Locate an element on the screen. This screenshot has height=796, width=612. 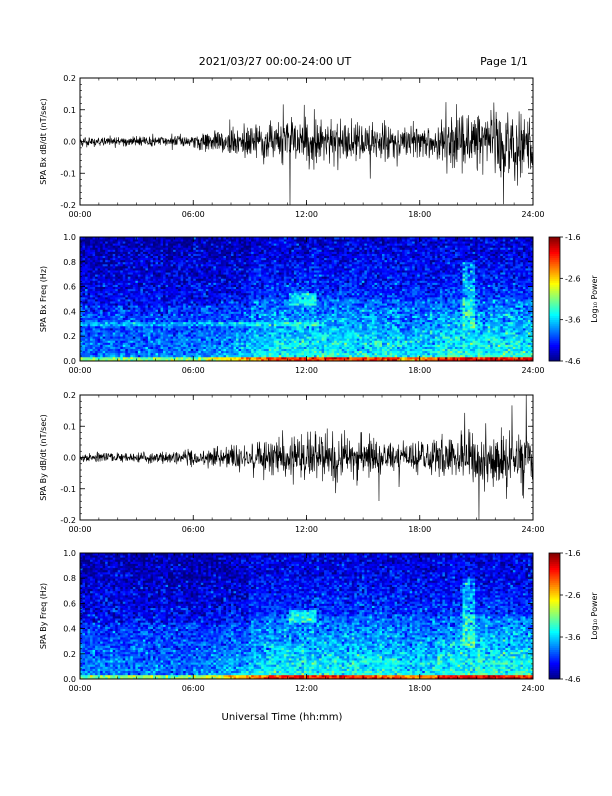
page-number: Page 1/1 is located at coordinates (504, 61).